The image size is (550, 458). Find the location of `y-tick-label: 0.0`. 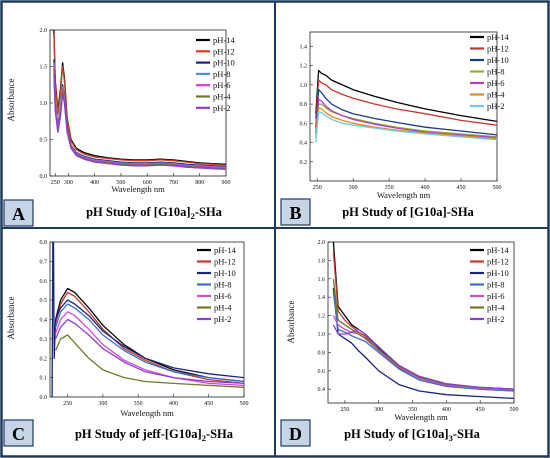

y-tick-label: 0.0 is located at coordinates (44, 398).